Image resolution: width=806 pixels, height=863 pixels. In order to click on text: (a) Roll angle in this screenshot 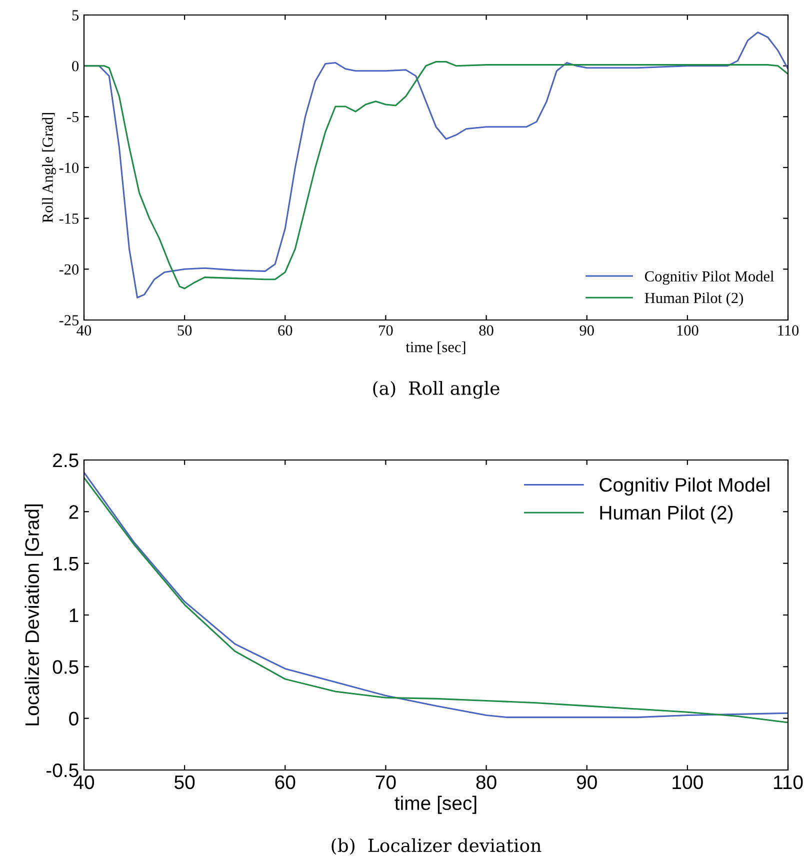, I will do `click(436, 390)`.